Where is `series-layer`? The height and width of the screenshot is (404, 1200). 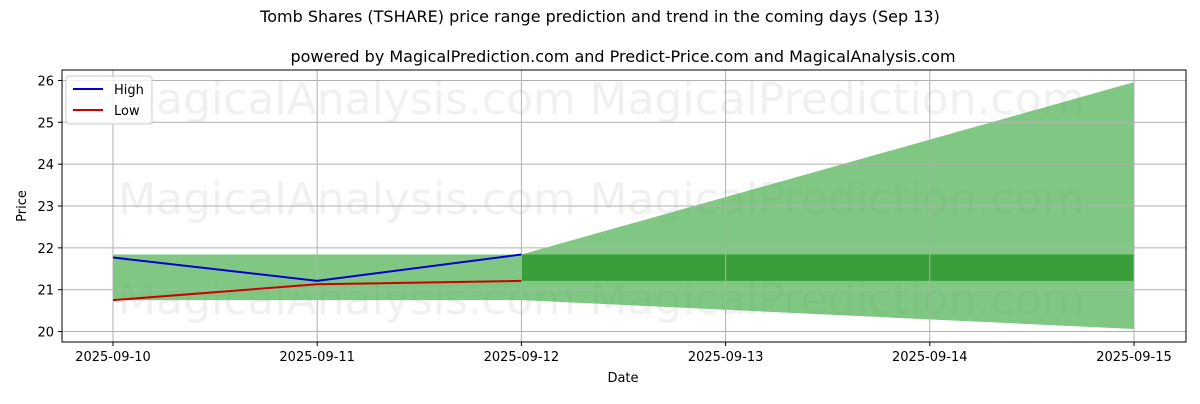
series-layer is located at coordinates (317, 277).